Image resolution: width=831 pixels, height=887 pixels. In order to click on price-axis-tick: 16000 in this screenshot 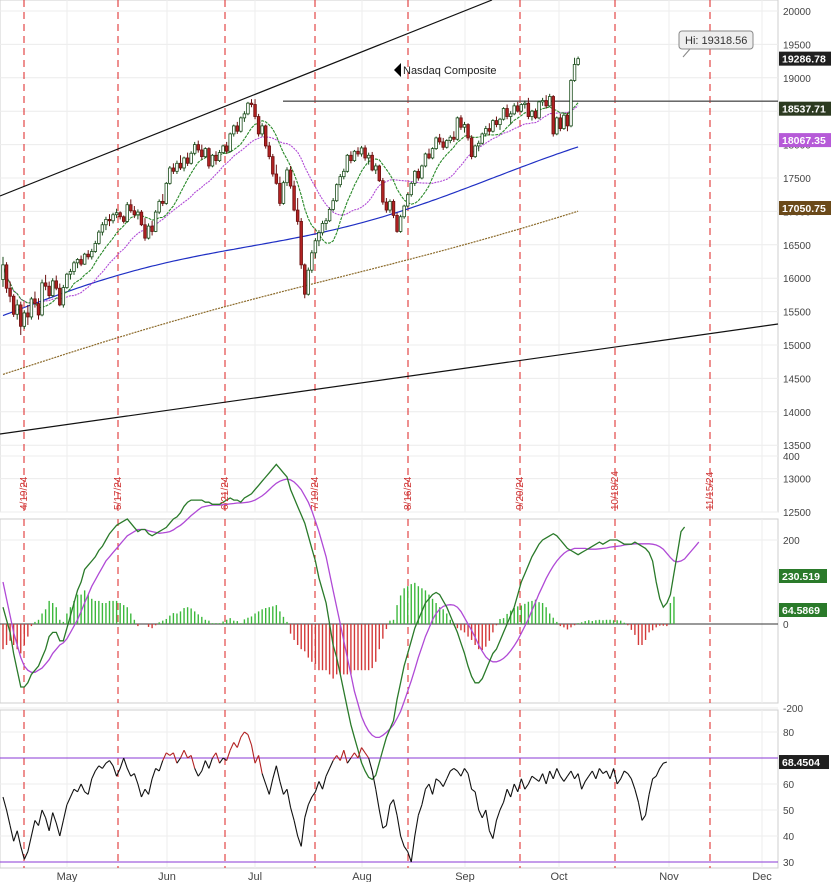, I will do `click(797, 279)`.